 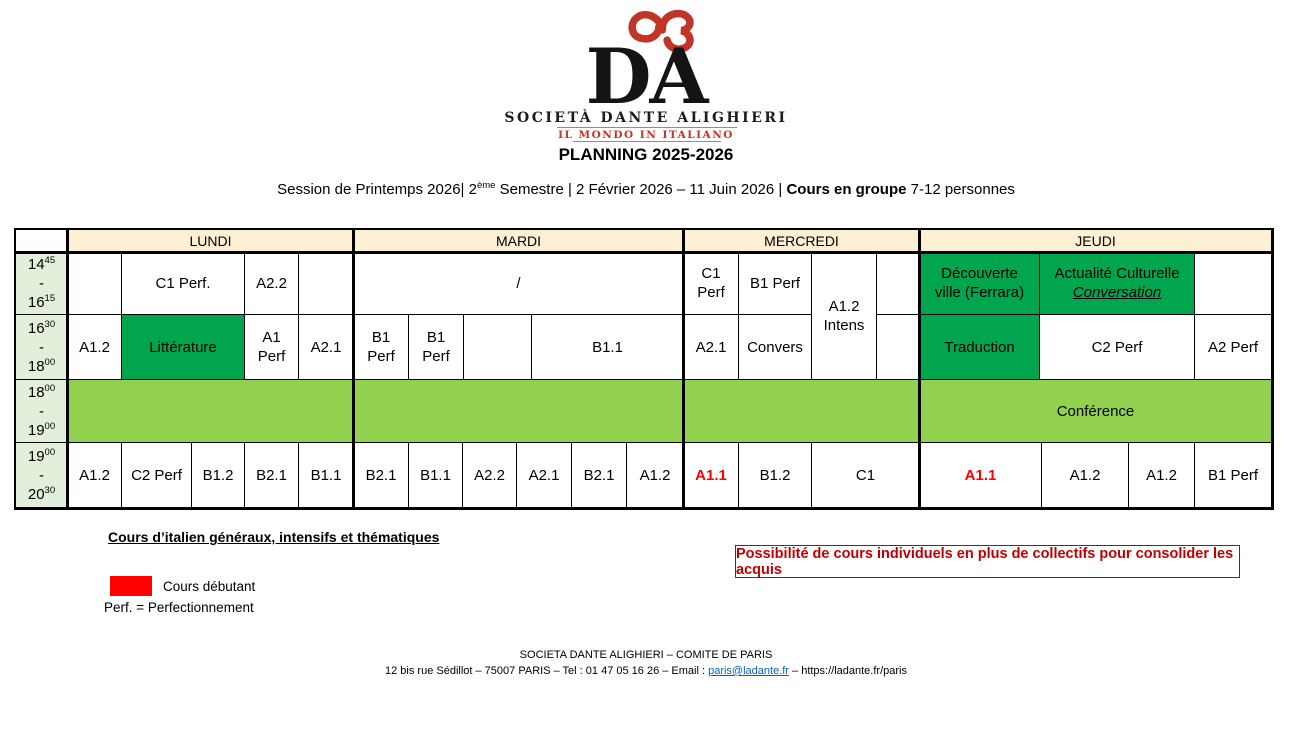 I want to click on schedule-cell: A2 Perf, so click(x=1233, y=347).